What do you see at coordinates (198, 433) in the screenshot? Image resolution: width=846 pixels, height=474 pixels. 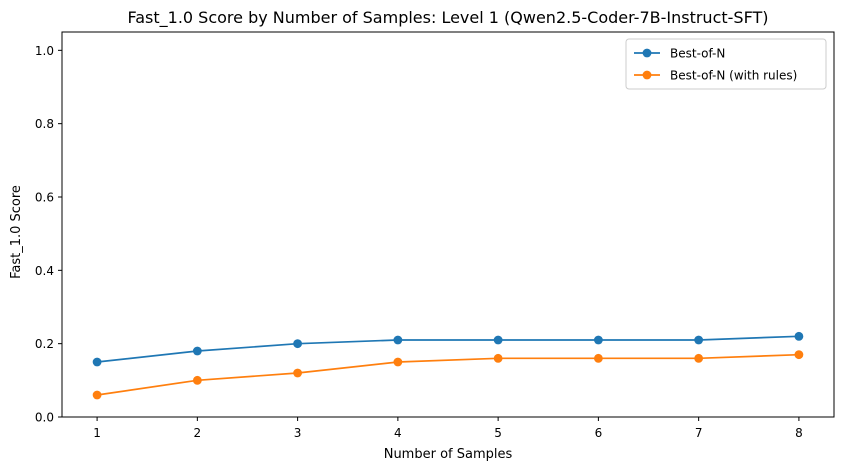 I see `x-tick-label: 2` at bounding box center [198, 433].